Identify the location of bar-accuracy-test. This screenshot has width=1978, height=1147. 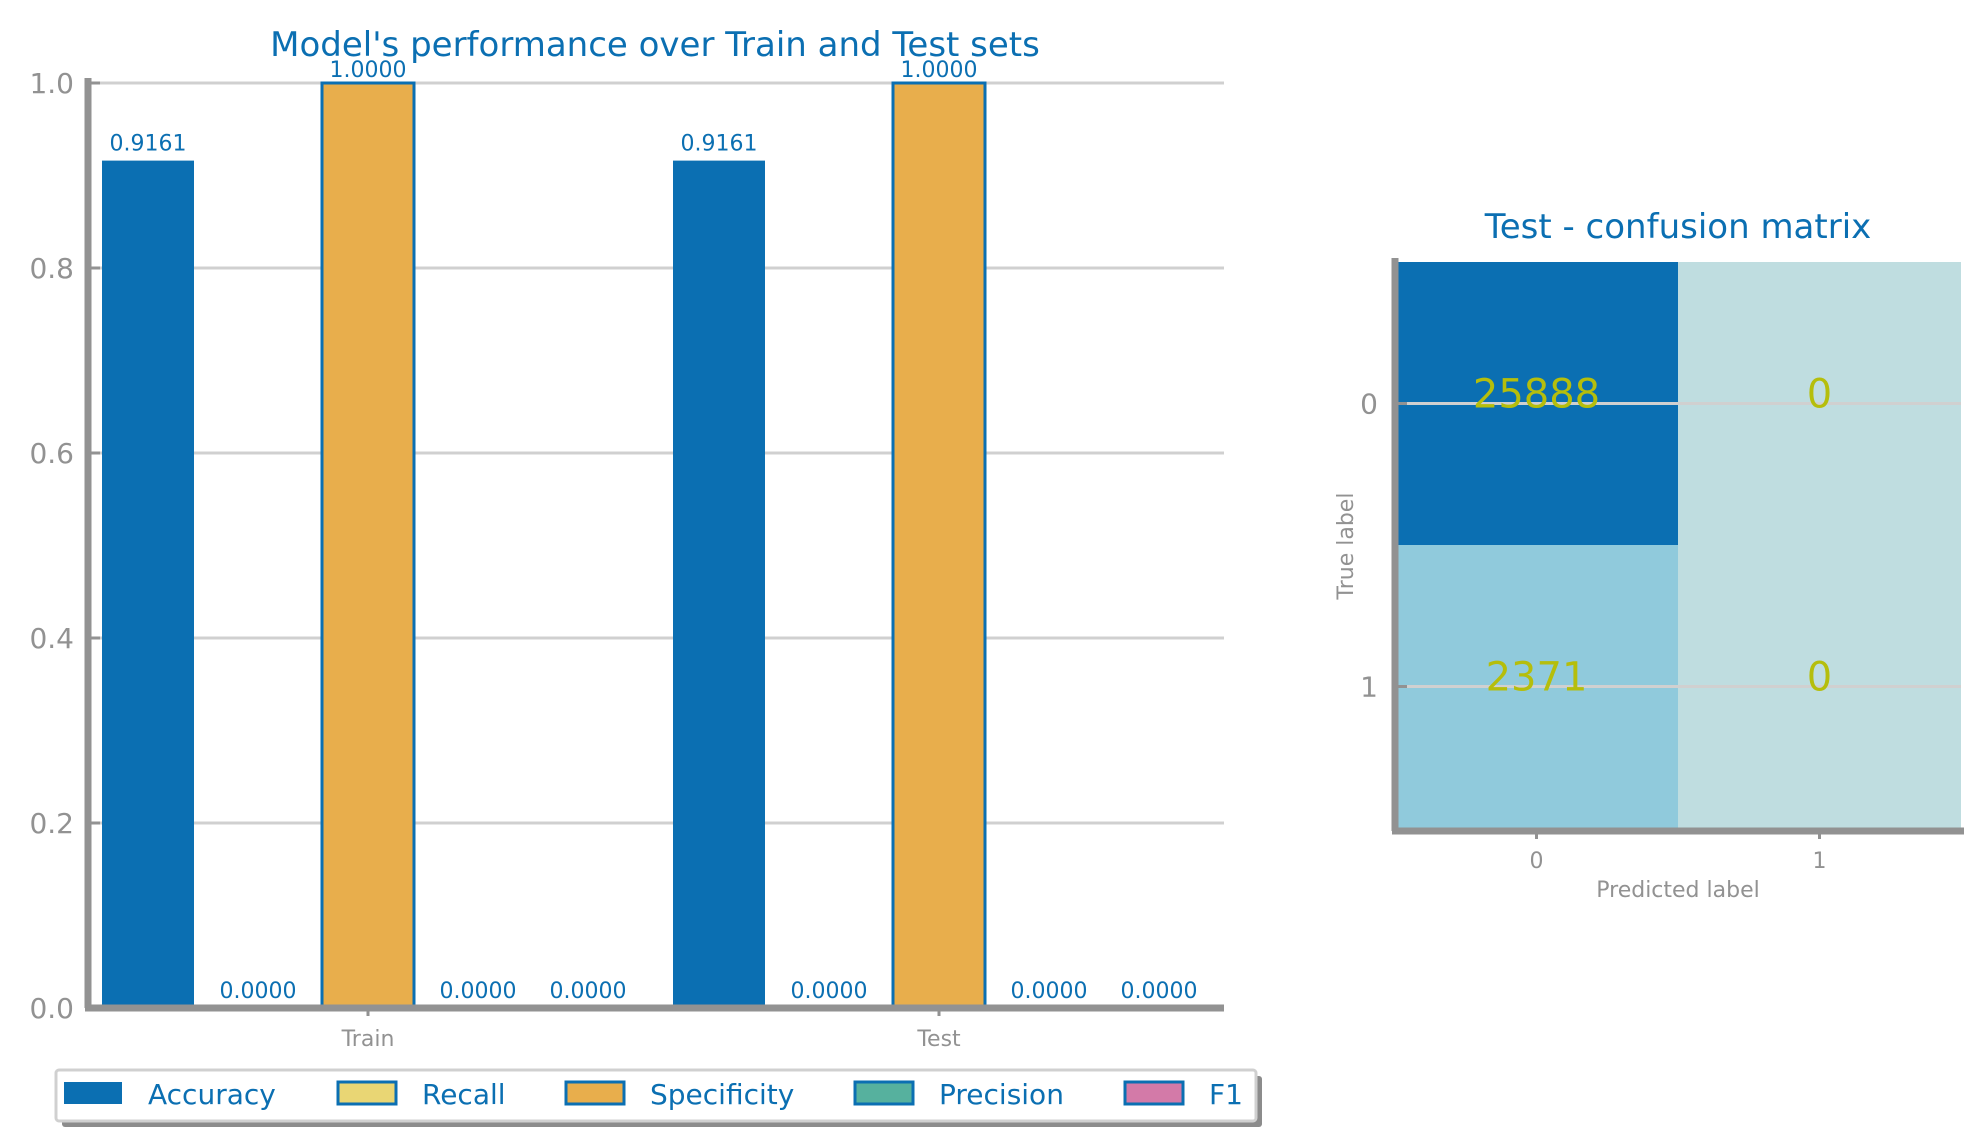
(719, 584).